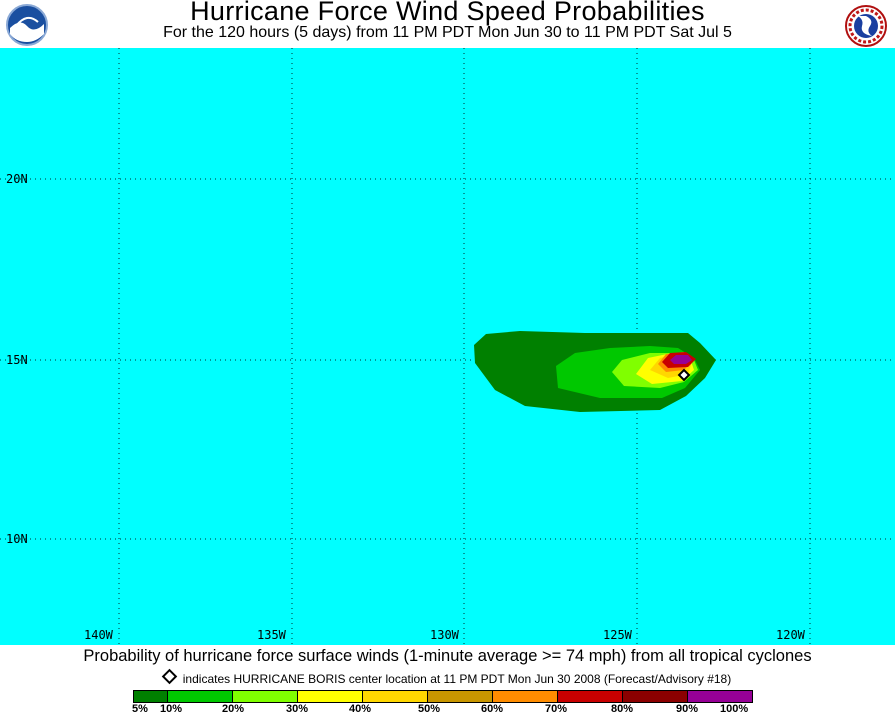 This screenshot has width=895, height=716. What do you see at coordinates (429, 709) in the screenshot?
I see `legend-tick: 50%` at bounding box center [429, 709].